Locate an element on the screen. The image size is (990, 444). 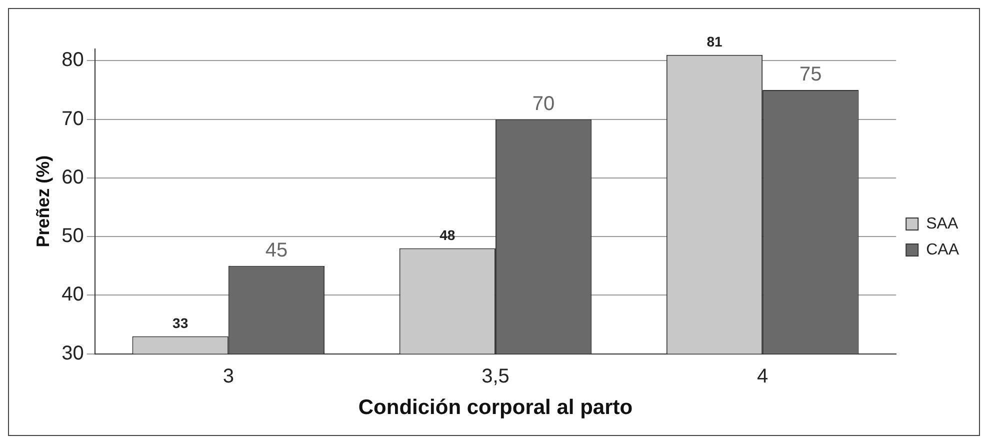
data-label: 70 is located at coordinates (543, 103).